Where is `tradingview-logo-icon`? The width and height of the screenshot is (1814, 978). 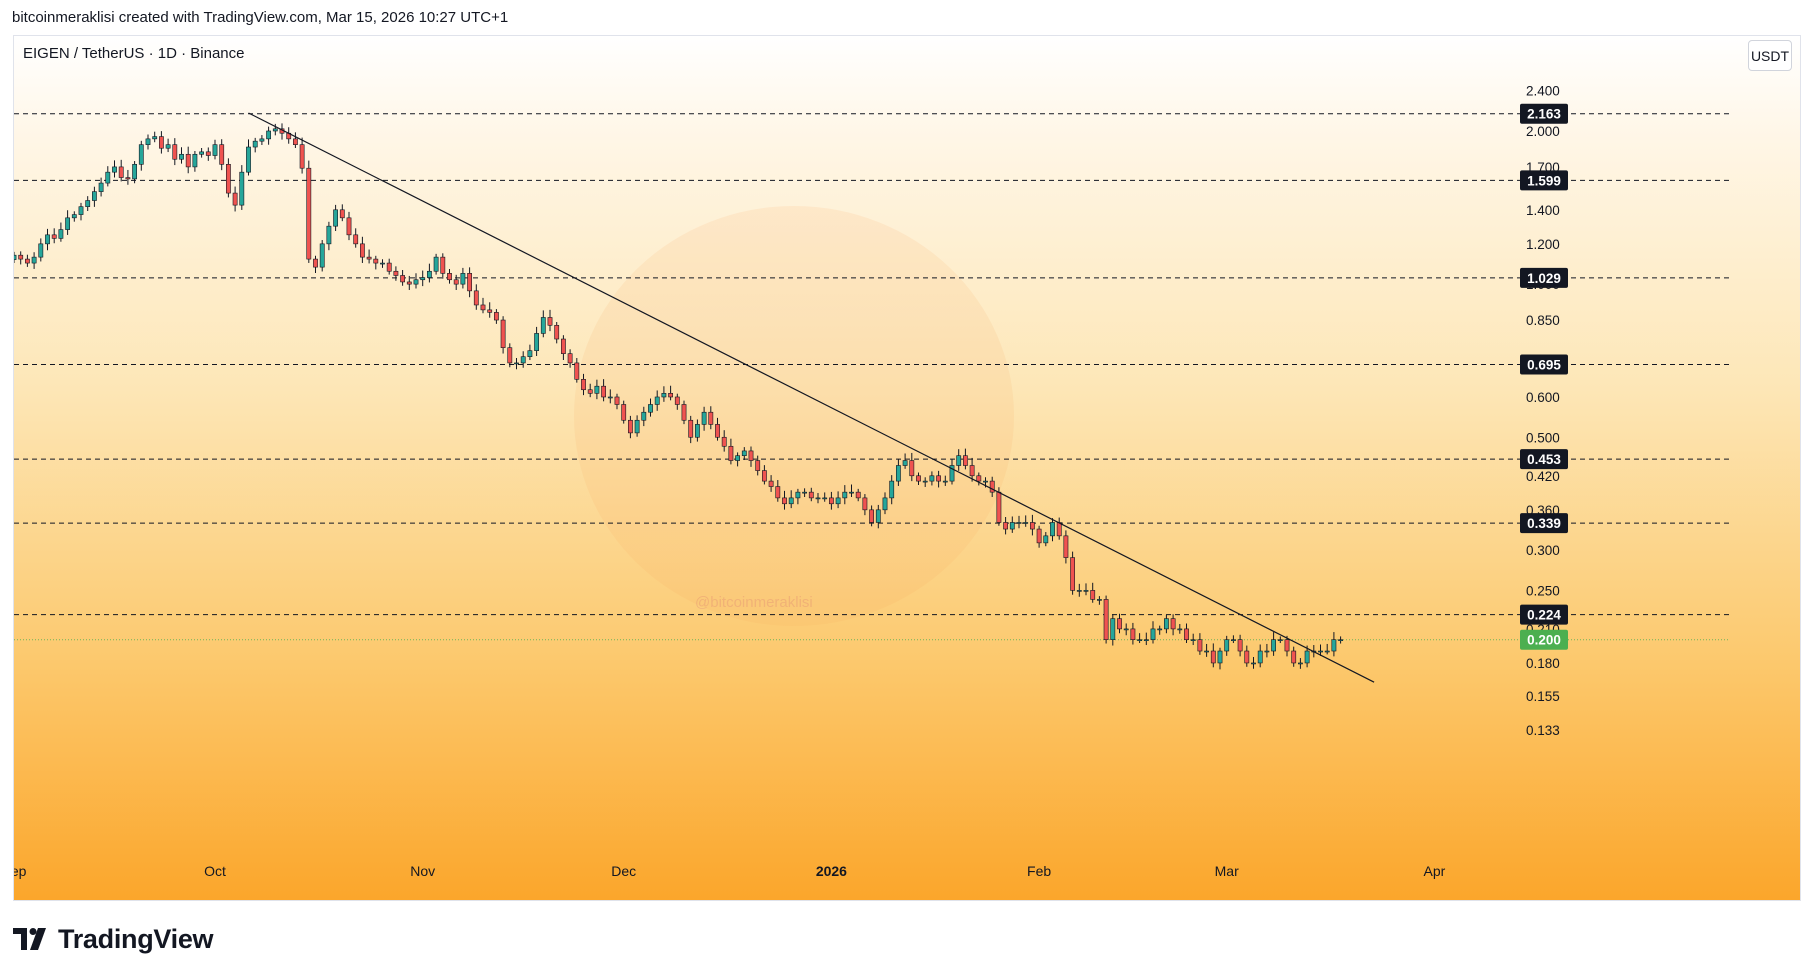 tradingview-logo-icon is located at coordinates (29, 939).